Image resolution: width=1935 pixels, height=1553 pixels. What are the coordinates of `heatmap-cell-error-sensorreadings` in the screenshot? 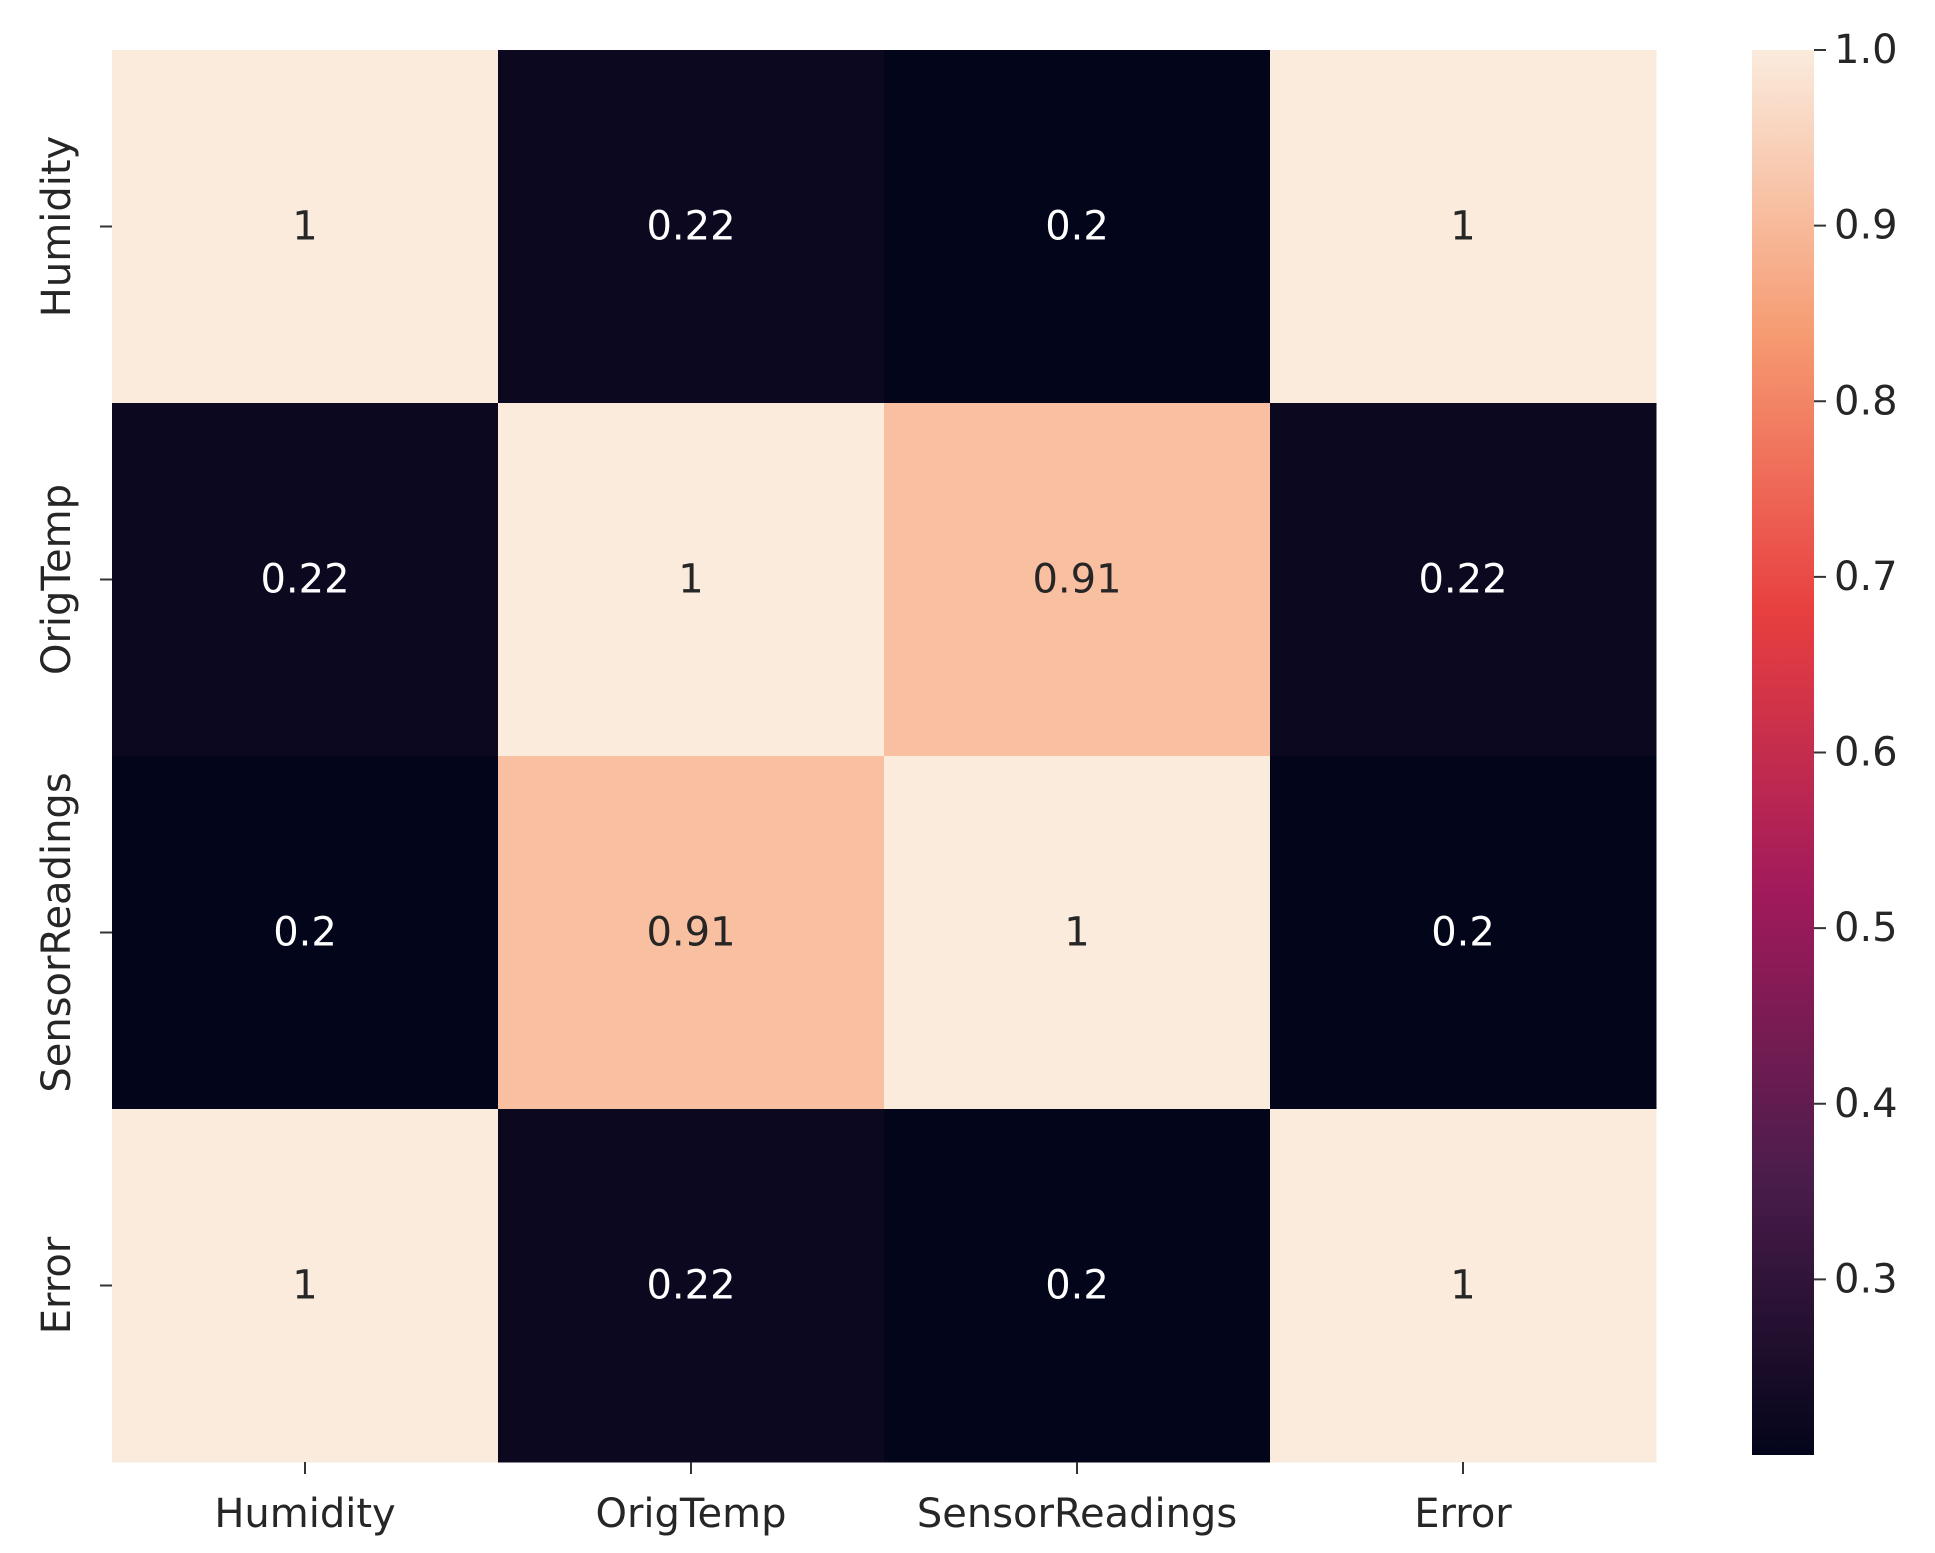 It's located at (1077, 1286).